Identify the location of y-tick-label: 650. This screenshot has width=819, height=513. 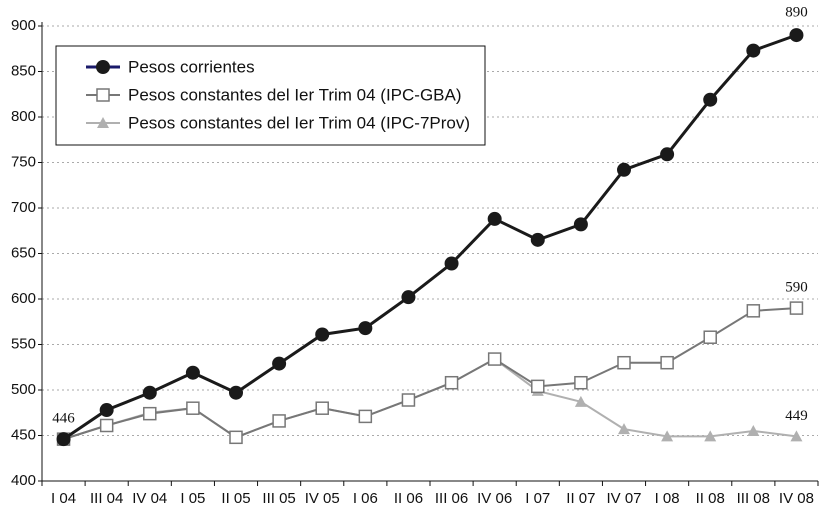
(23, 252).